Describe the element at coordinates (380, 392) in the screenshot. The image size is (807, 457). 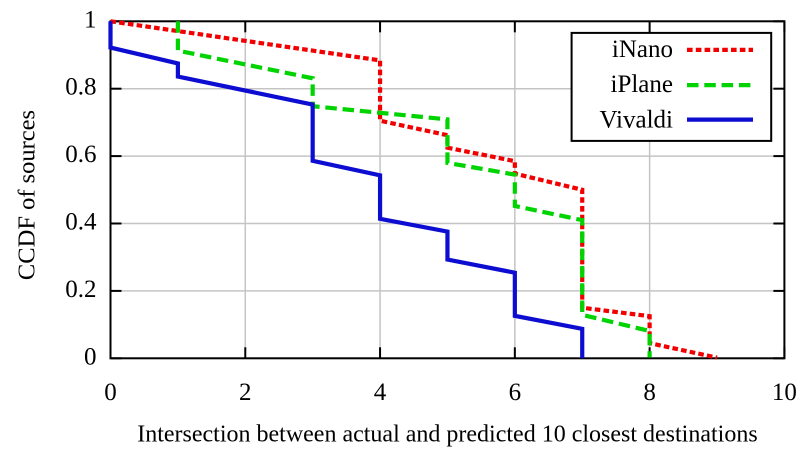
I see `svg-text: 4` at that location.